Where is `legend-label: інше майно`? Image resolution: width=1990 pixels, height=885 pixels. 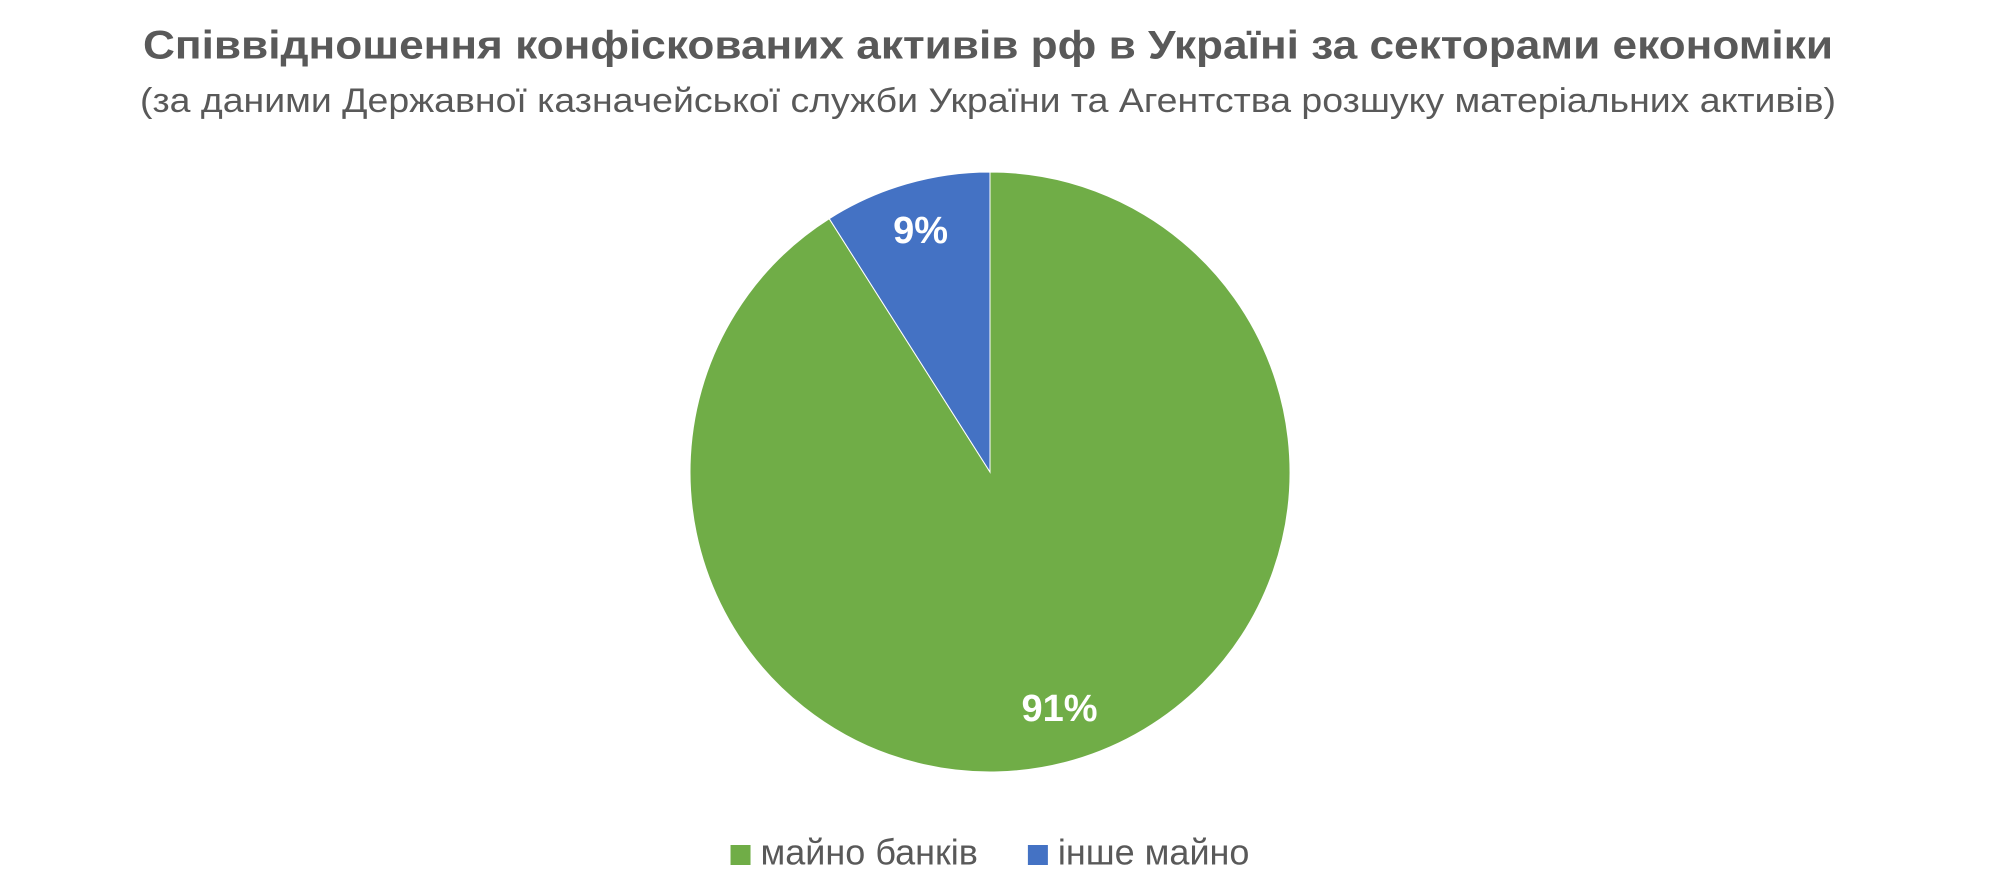
legend-label: інше майно is located at coordinates (1154, 852).